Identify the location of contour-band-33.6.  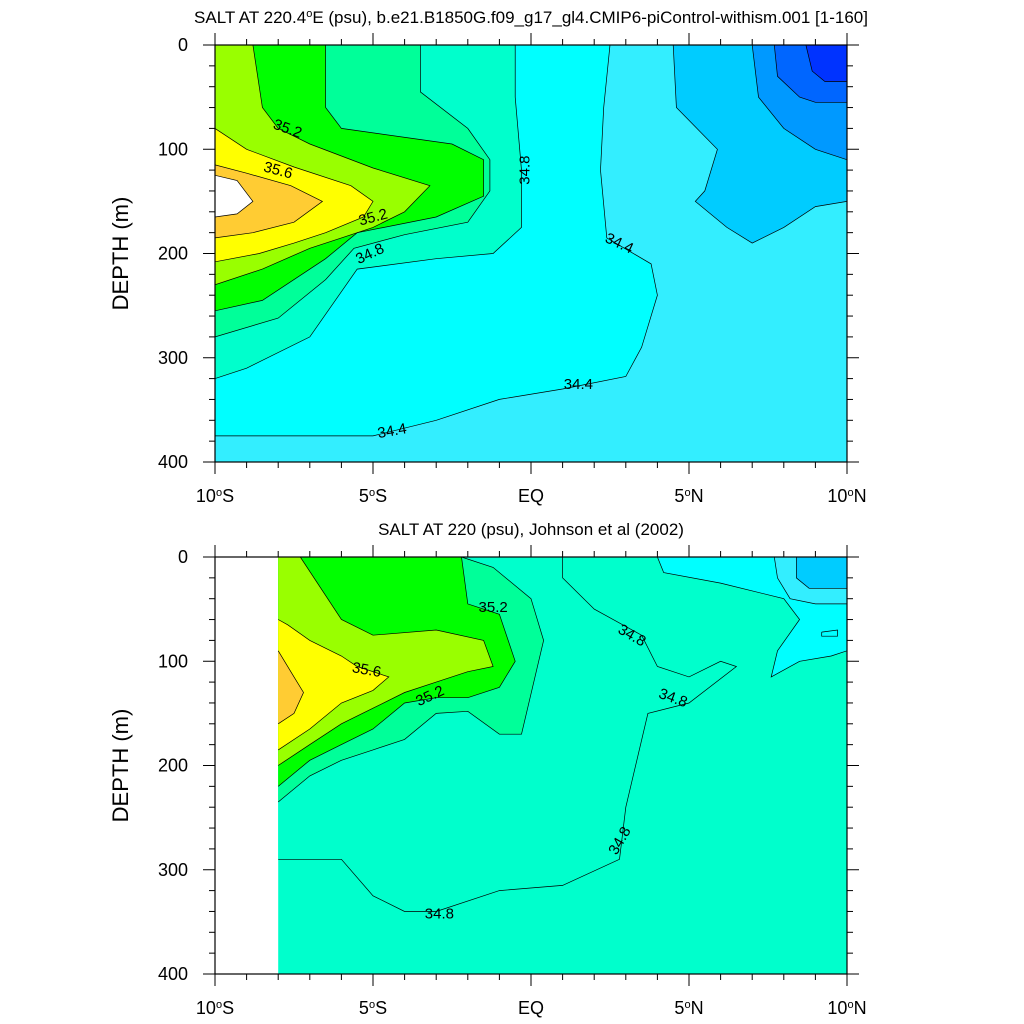
(826, 63).